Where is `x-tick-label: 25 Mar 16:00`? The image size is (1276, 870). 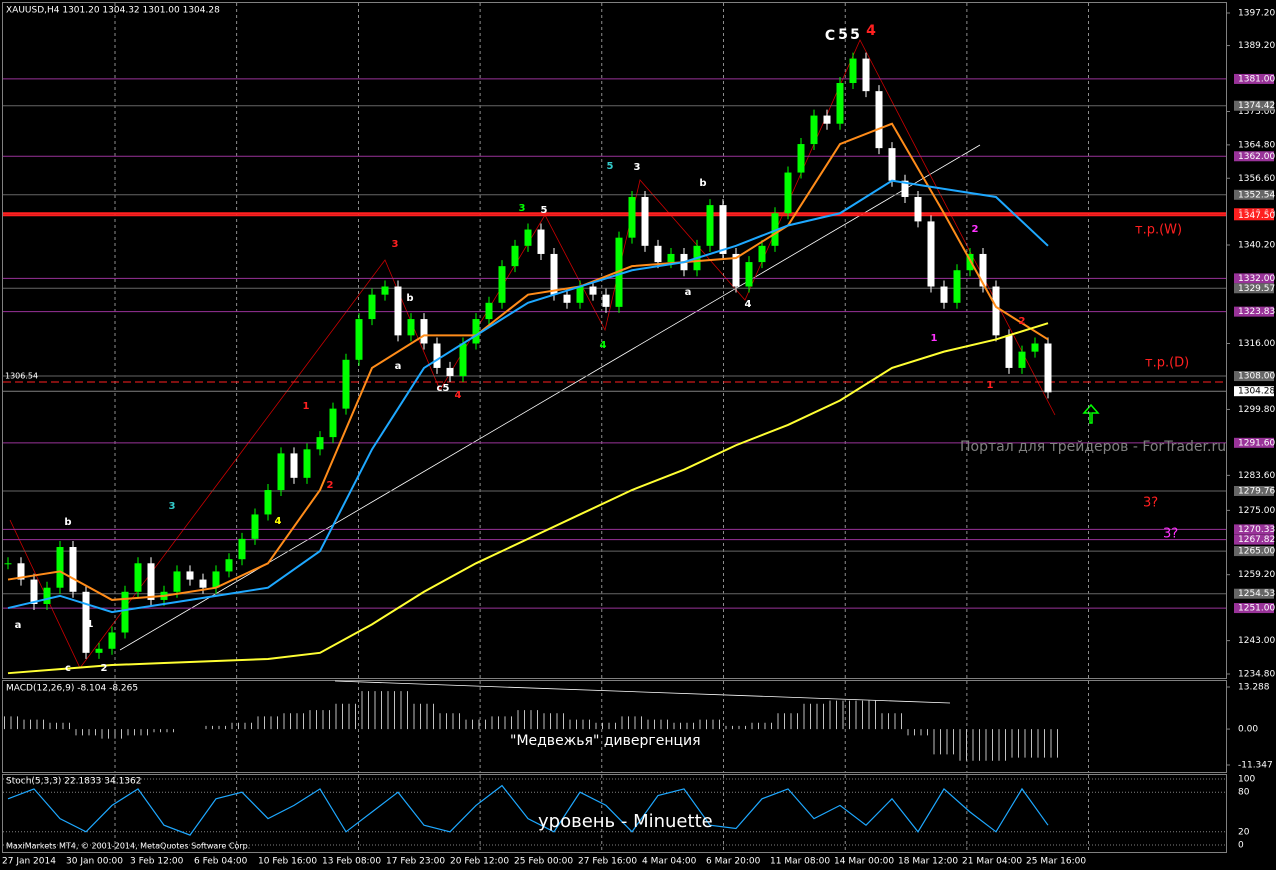
x-tick-label: 25 Mar 16:00 is located at coordinates (1056, 862).